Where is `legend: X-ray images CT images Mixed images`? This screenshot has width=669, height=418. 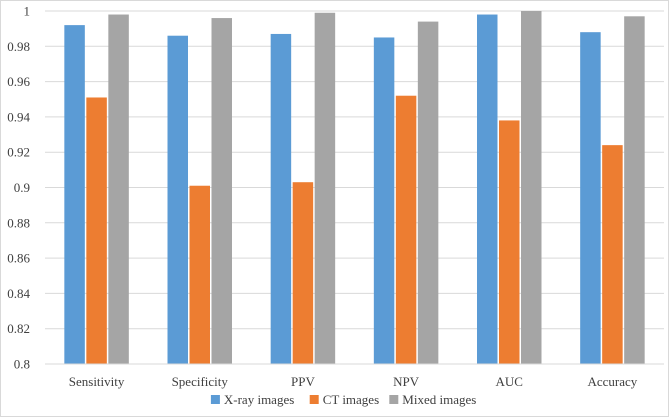 legend: X-ray images CT images Mixed images is located at coordinates (343, 399).